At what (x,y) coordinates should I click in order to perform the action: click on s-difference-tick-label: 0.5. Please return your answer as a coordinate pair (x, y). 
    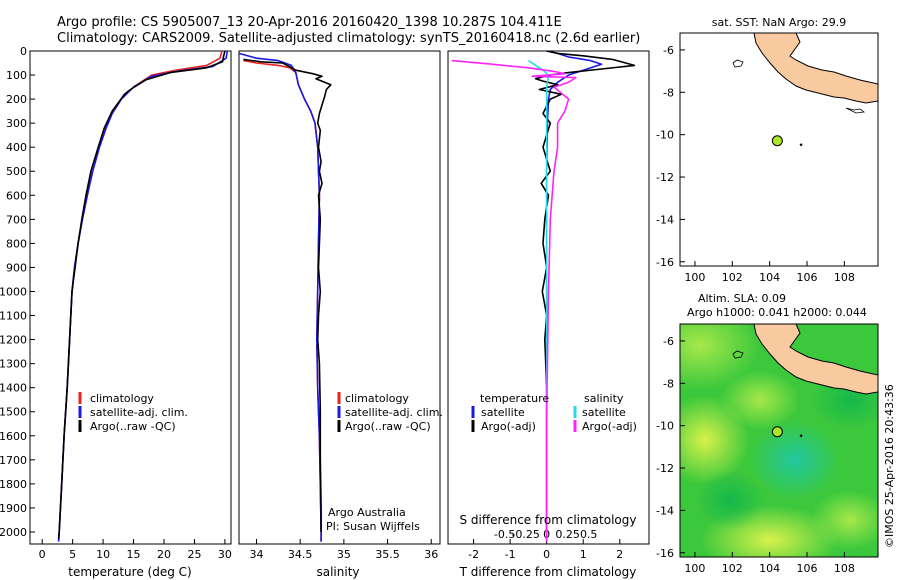
    Looking at the image, I should click on (589, 534).